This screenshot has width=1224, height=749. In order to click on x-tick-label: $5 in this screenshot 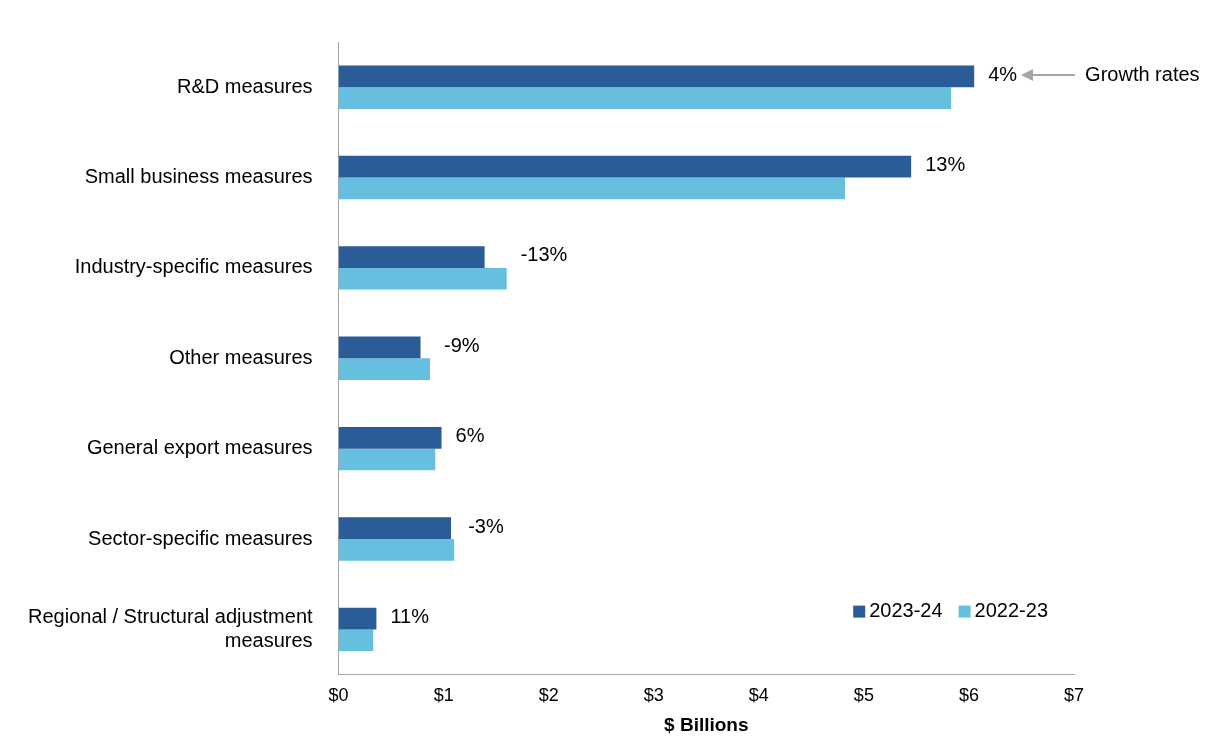, I will do `click(863, 695)`.